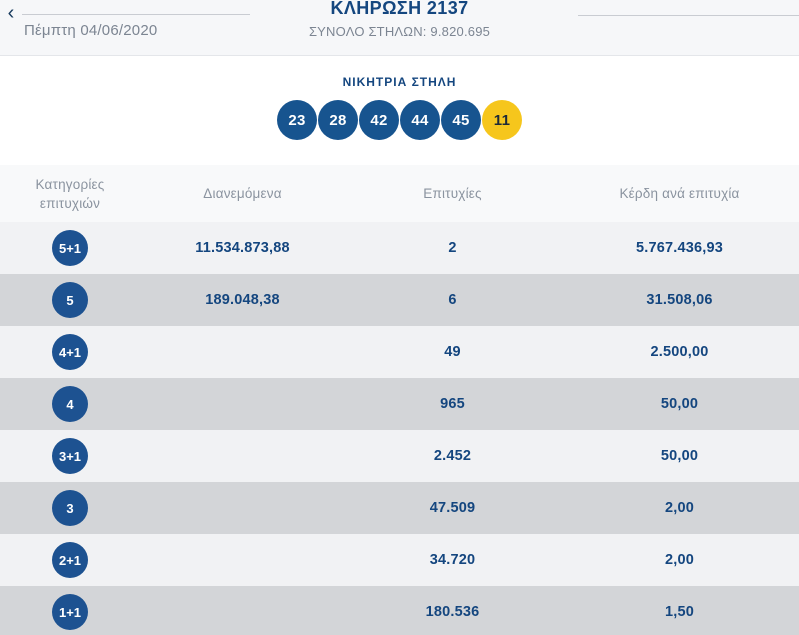 This screenshot has width=799, height=635. I want to click on cell-winners: 34.720, so click(452, 560).